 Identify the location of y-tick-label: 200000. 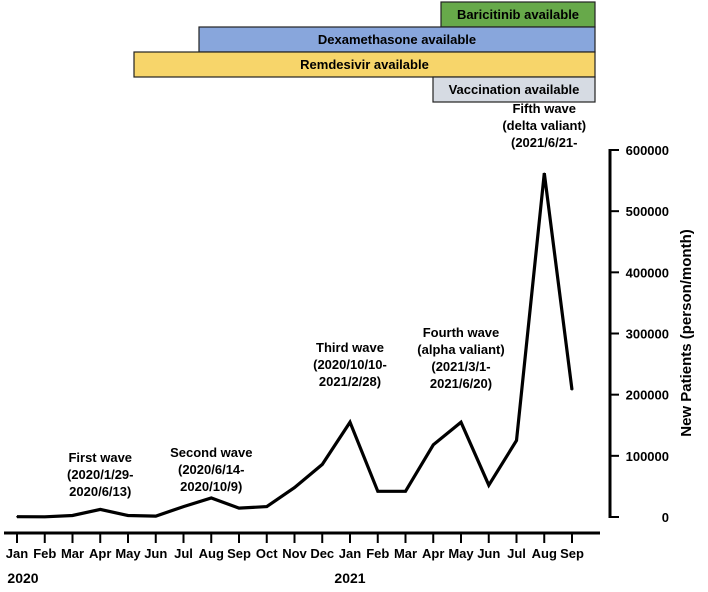
(647, 395).